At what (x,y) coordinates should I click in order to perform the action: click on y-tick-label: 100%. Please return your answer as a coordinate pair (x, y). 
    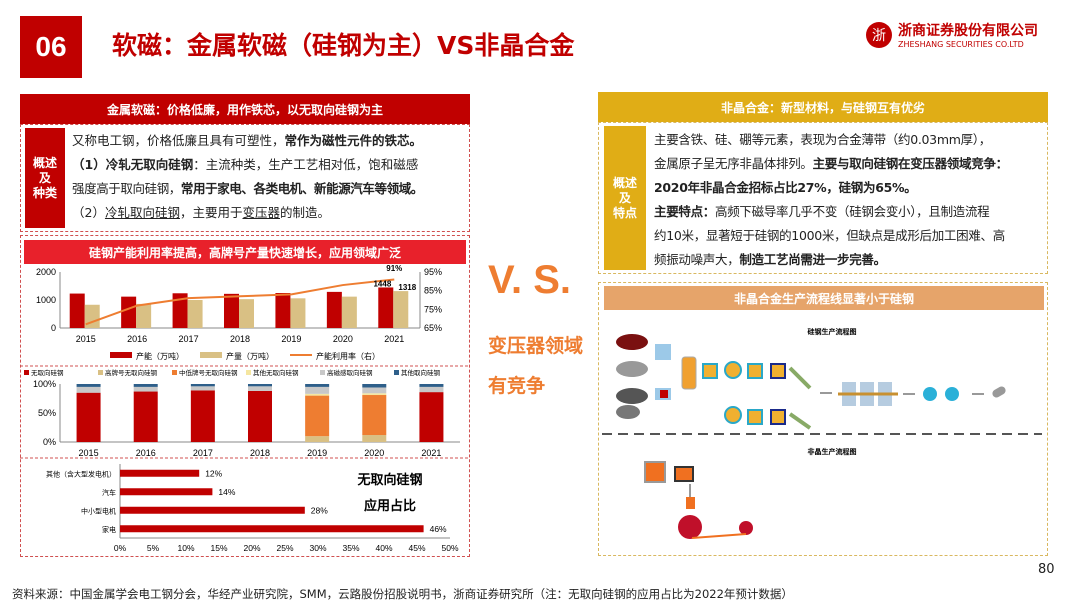
    Looking at the image, I should click on (44, 384).